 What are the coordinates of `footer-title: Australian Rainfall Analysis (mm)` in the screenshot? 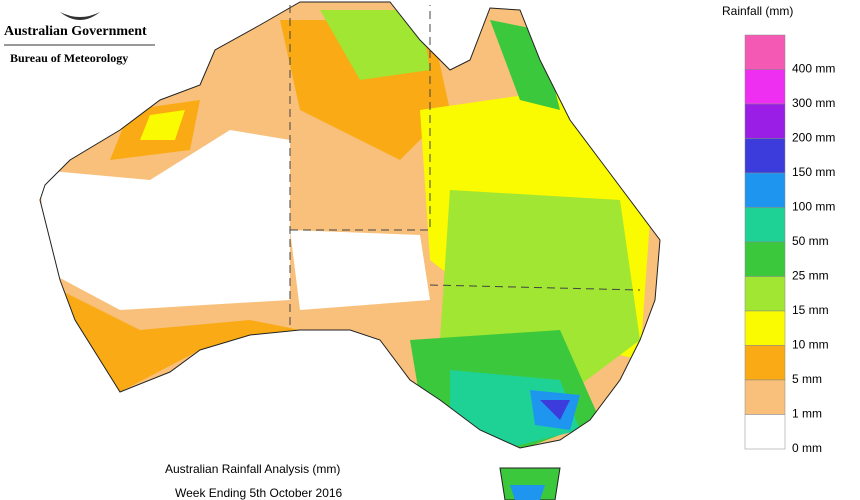 It's located at (252, 469).